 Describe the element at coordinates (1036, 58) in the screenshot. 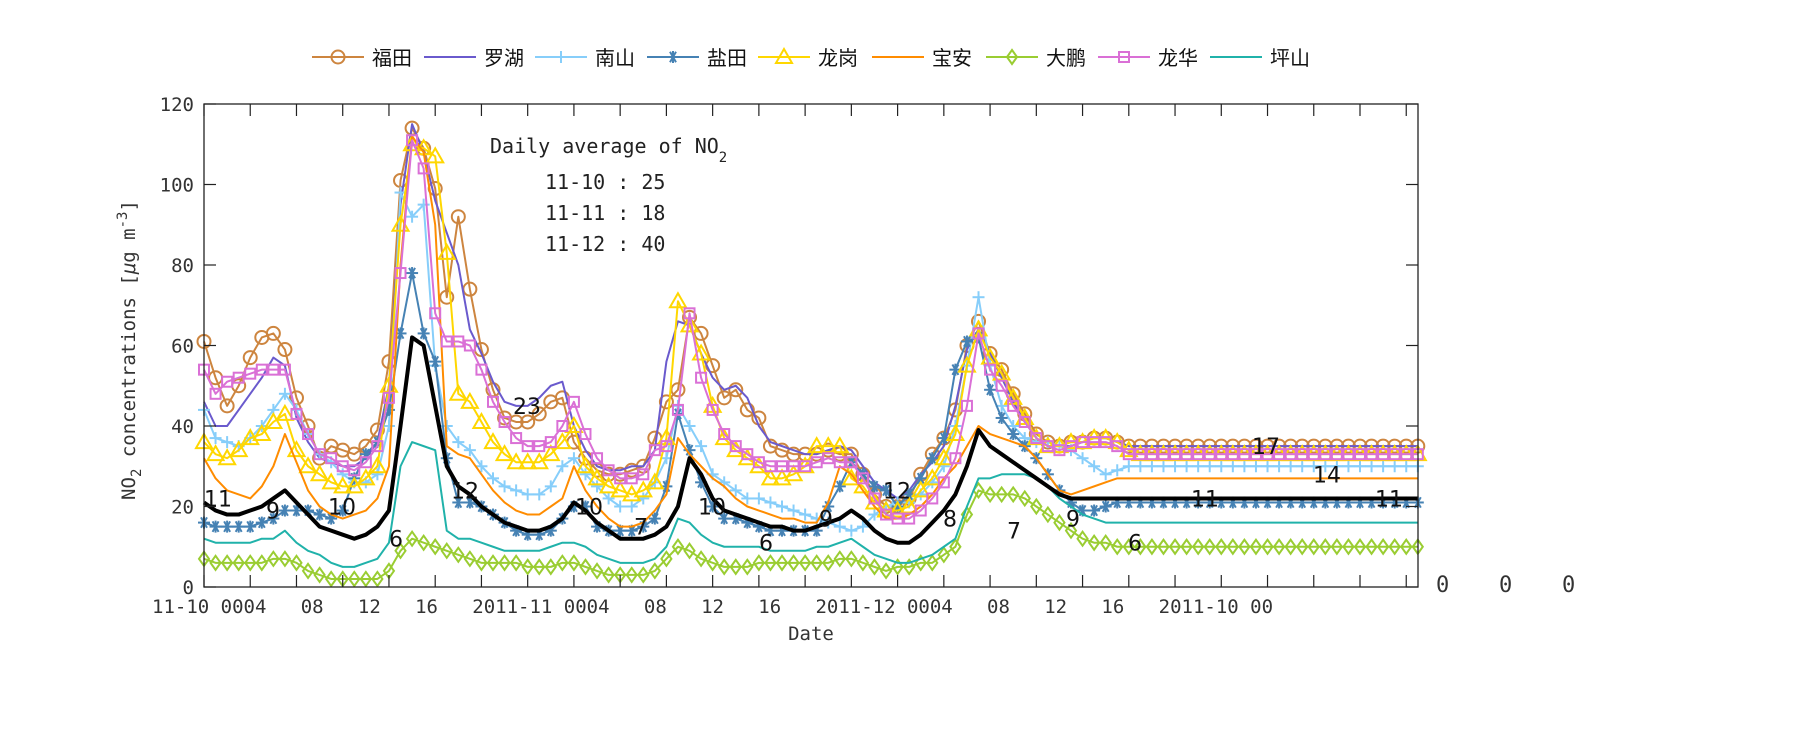

I see `legend-item: 大鹏` at that location.